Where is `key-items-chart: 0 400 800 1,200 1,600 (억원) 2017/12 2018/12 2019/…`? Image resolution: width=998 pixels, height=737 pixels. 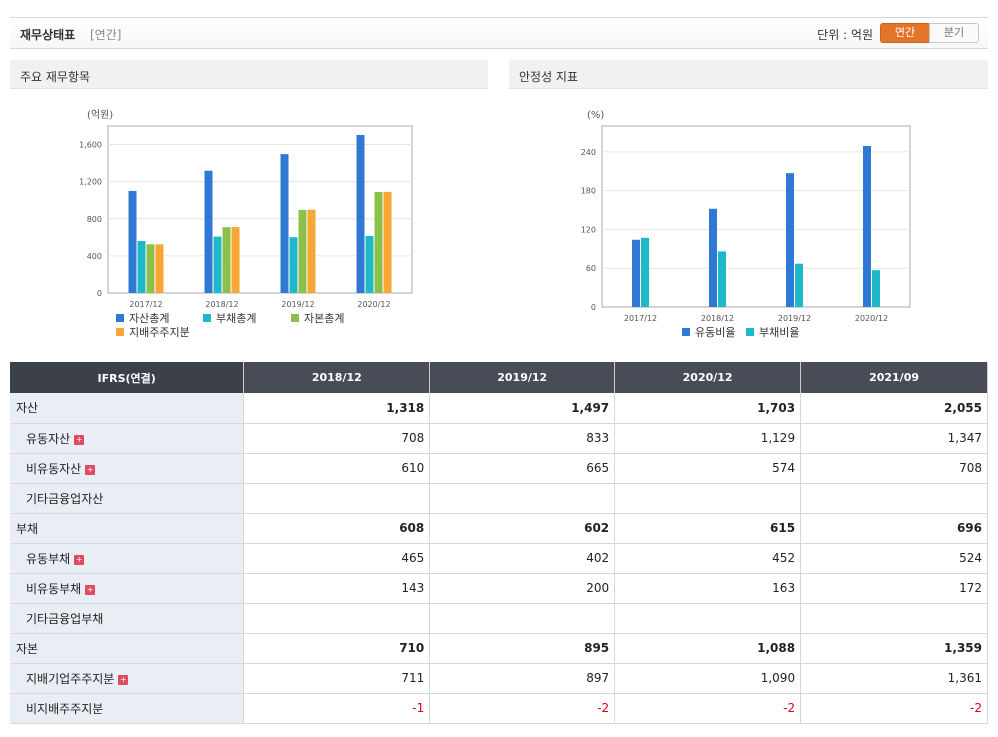 key-items-chart: 0 400 800 1,200 1,600 (억원) 2017/12 2018/12 2019/… is located at coordinates (246, 224).